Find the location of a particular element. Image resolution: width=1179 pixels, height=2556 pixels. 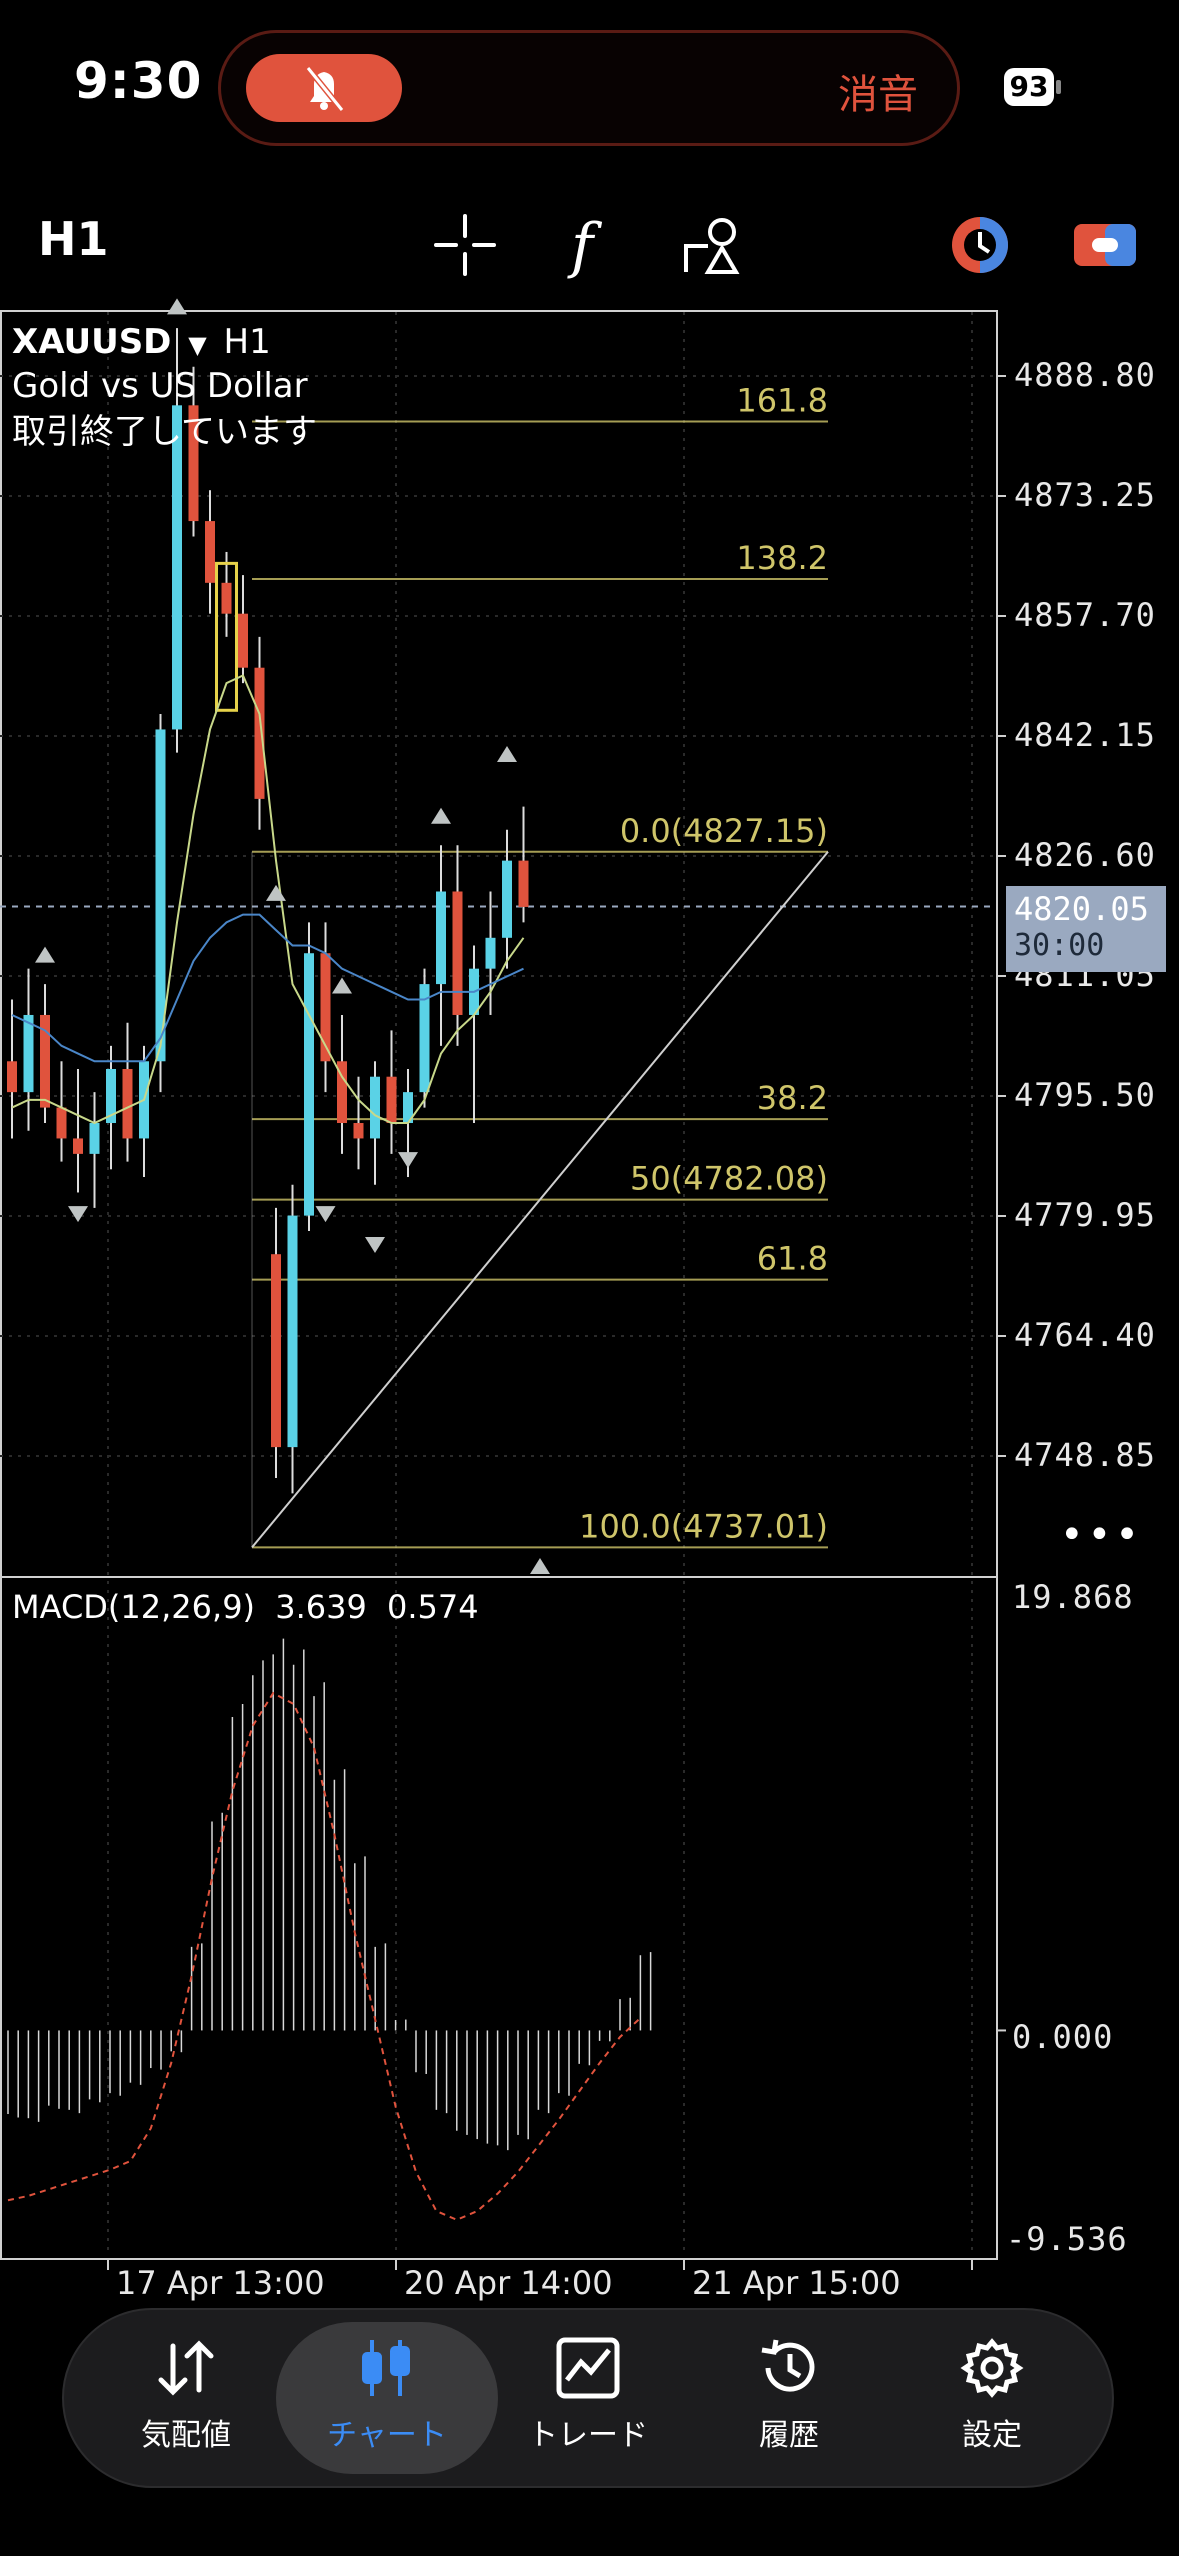

updown-arrows-icon is located at coordinates (186, 2368).